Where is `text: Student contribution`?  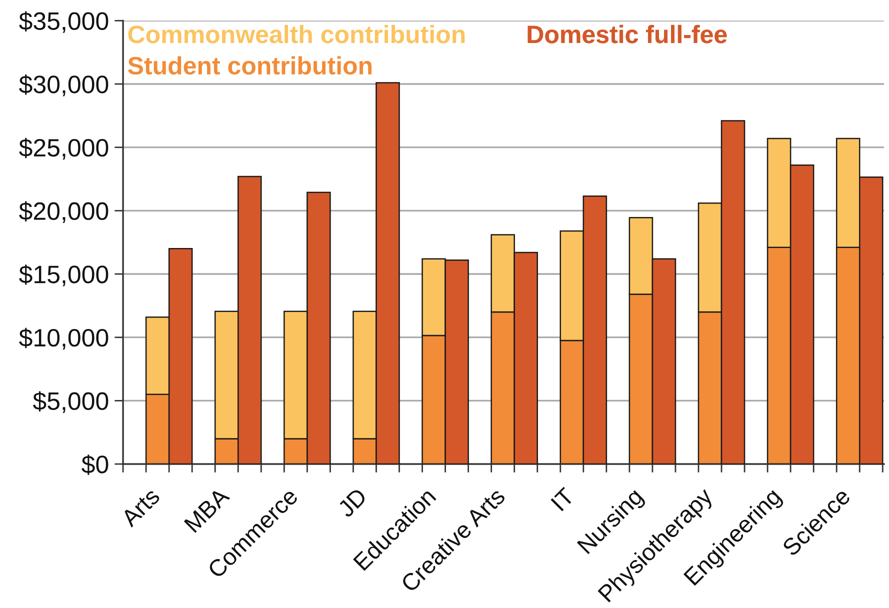
text: Student contribution is located at coordinates (250, 65).